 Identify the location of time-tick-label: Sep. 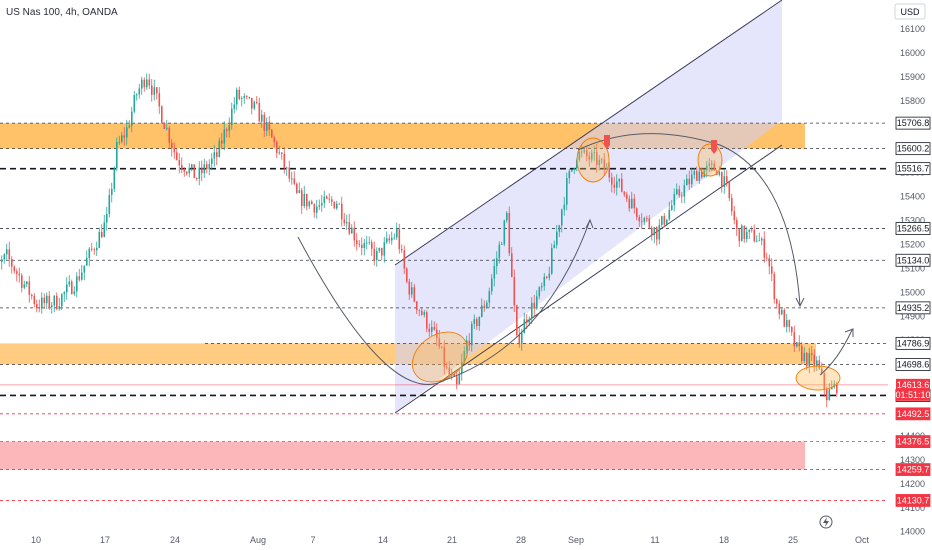
(576, 540).